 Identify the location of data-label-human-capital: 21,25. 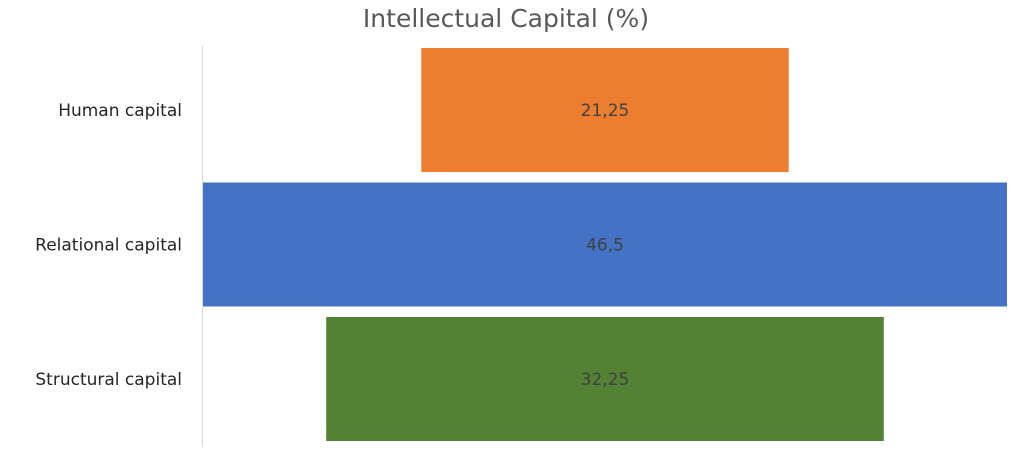
(605, 111).